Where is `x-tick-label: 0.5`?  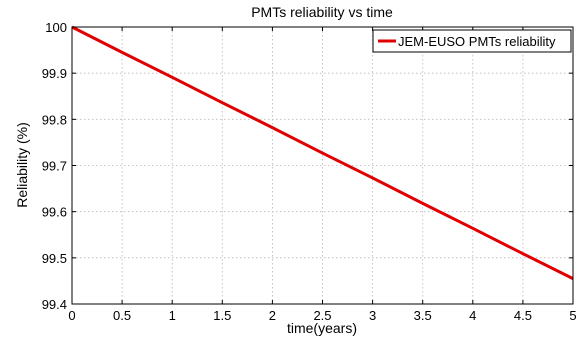 x-tick-label: 0.5 is located at coordinates (122, 315).